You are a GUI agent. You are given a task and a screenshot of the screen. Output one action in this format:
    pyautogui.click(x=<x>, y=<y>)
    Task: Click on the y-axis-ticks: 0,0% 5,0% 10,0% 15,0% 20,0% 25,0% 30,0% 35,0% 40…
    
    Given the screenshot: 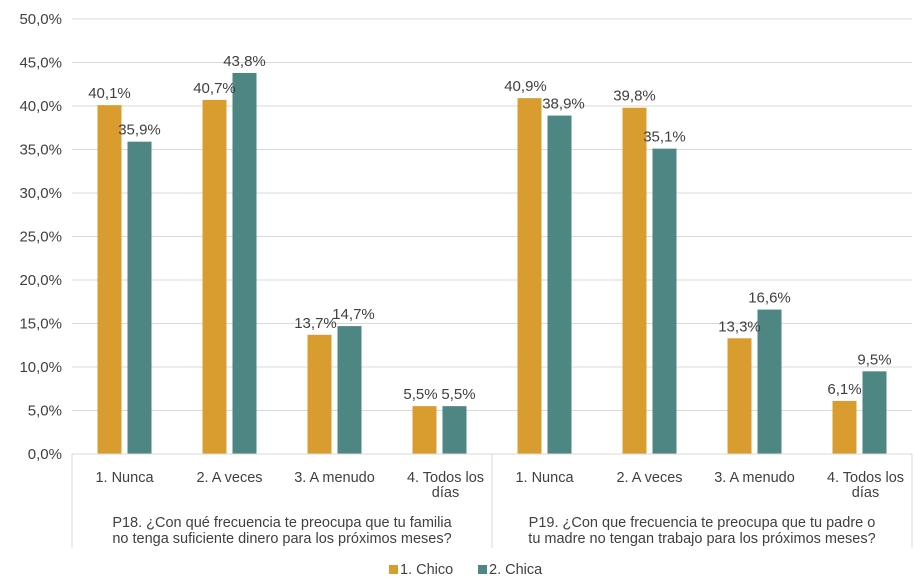 What is the action you would take?
    pyautogui.click(x=40, y=237)
    